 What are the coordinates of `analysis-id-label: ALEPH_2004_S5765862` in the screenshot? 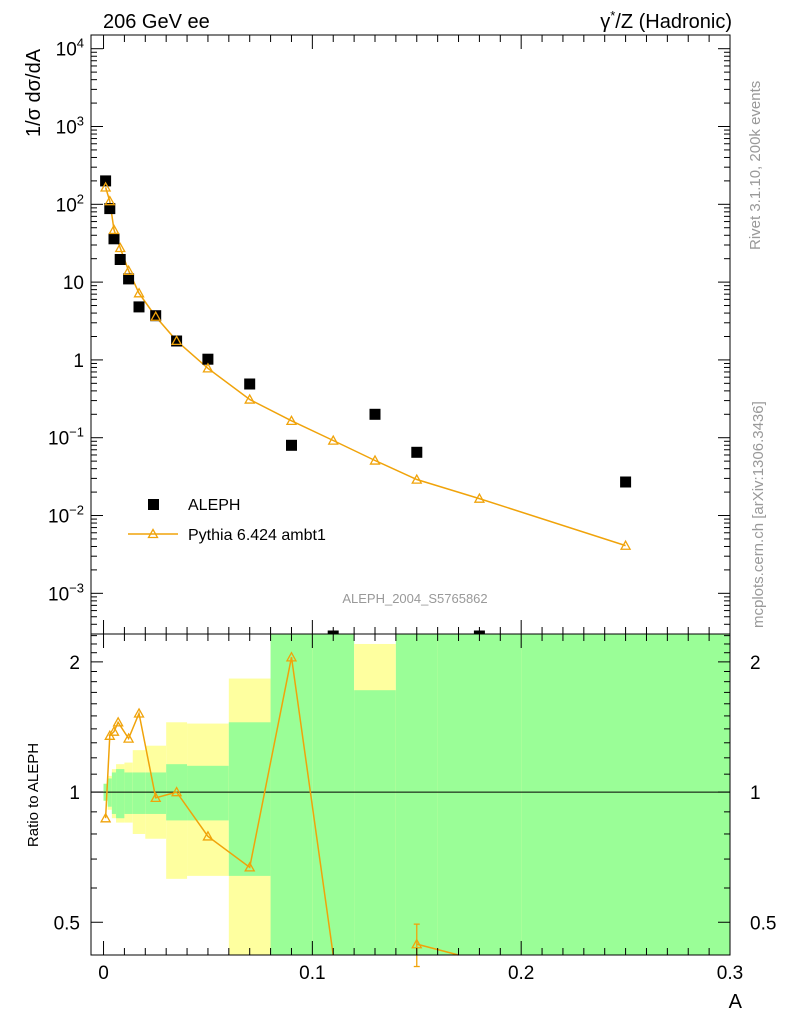 It's located at (414, 598).